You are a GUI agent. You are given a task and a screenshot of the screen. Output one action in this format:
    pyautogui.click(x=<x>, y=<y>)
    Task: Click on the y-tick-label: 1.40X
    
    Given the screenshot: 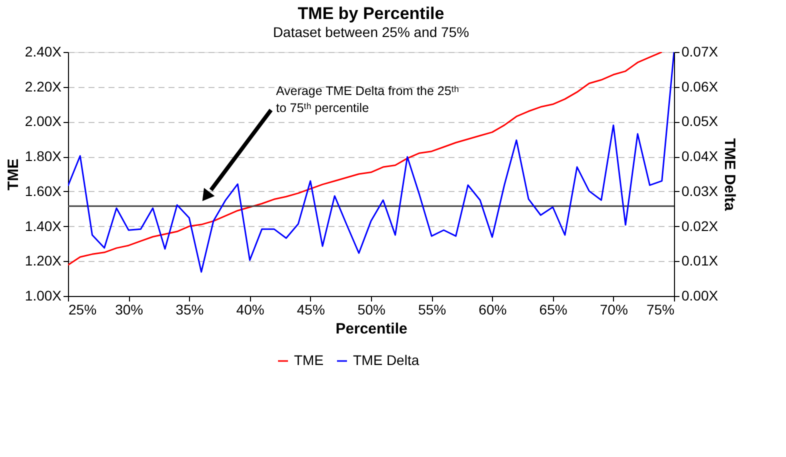 What is the action you would take?
    pyautogui.click(x=43, y=226)
    